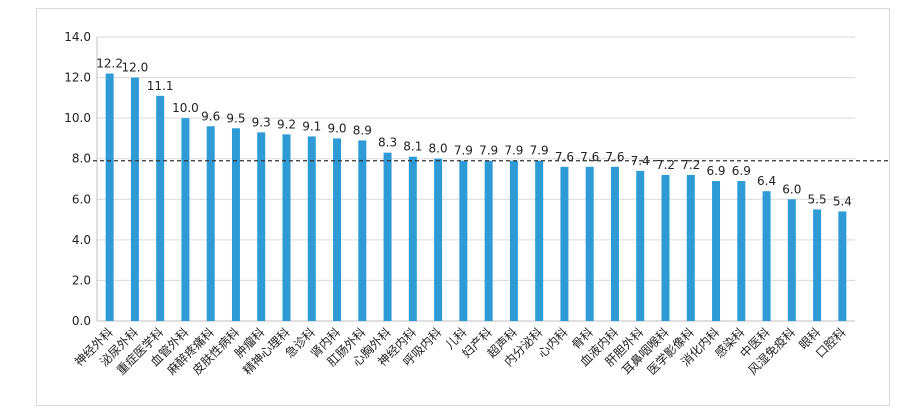 The height and width of the screenshot is (415, 900). Describe the element at coordinates (817, 199) in the screenshot. I see `value-label: 5.5` at that location.